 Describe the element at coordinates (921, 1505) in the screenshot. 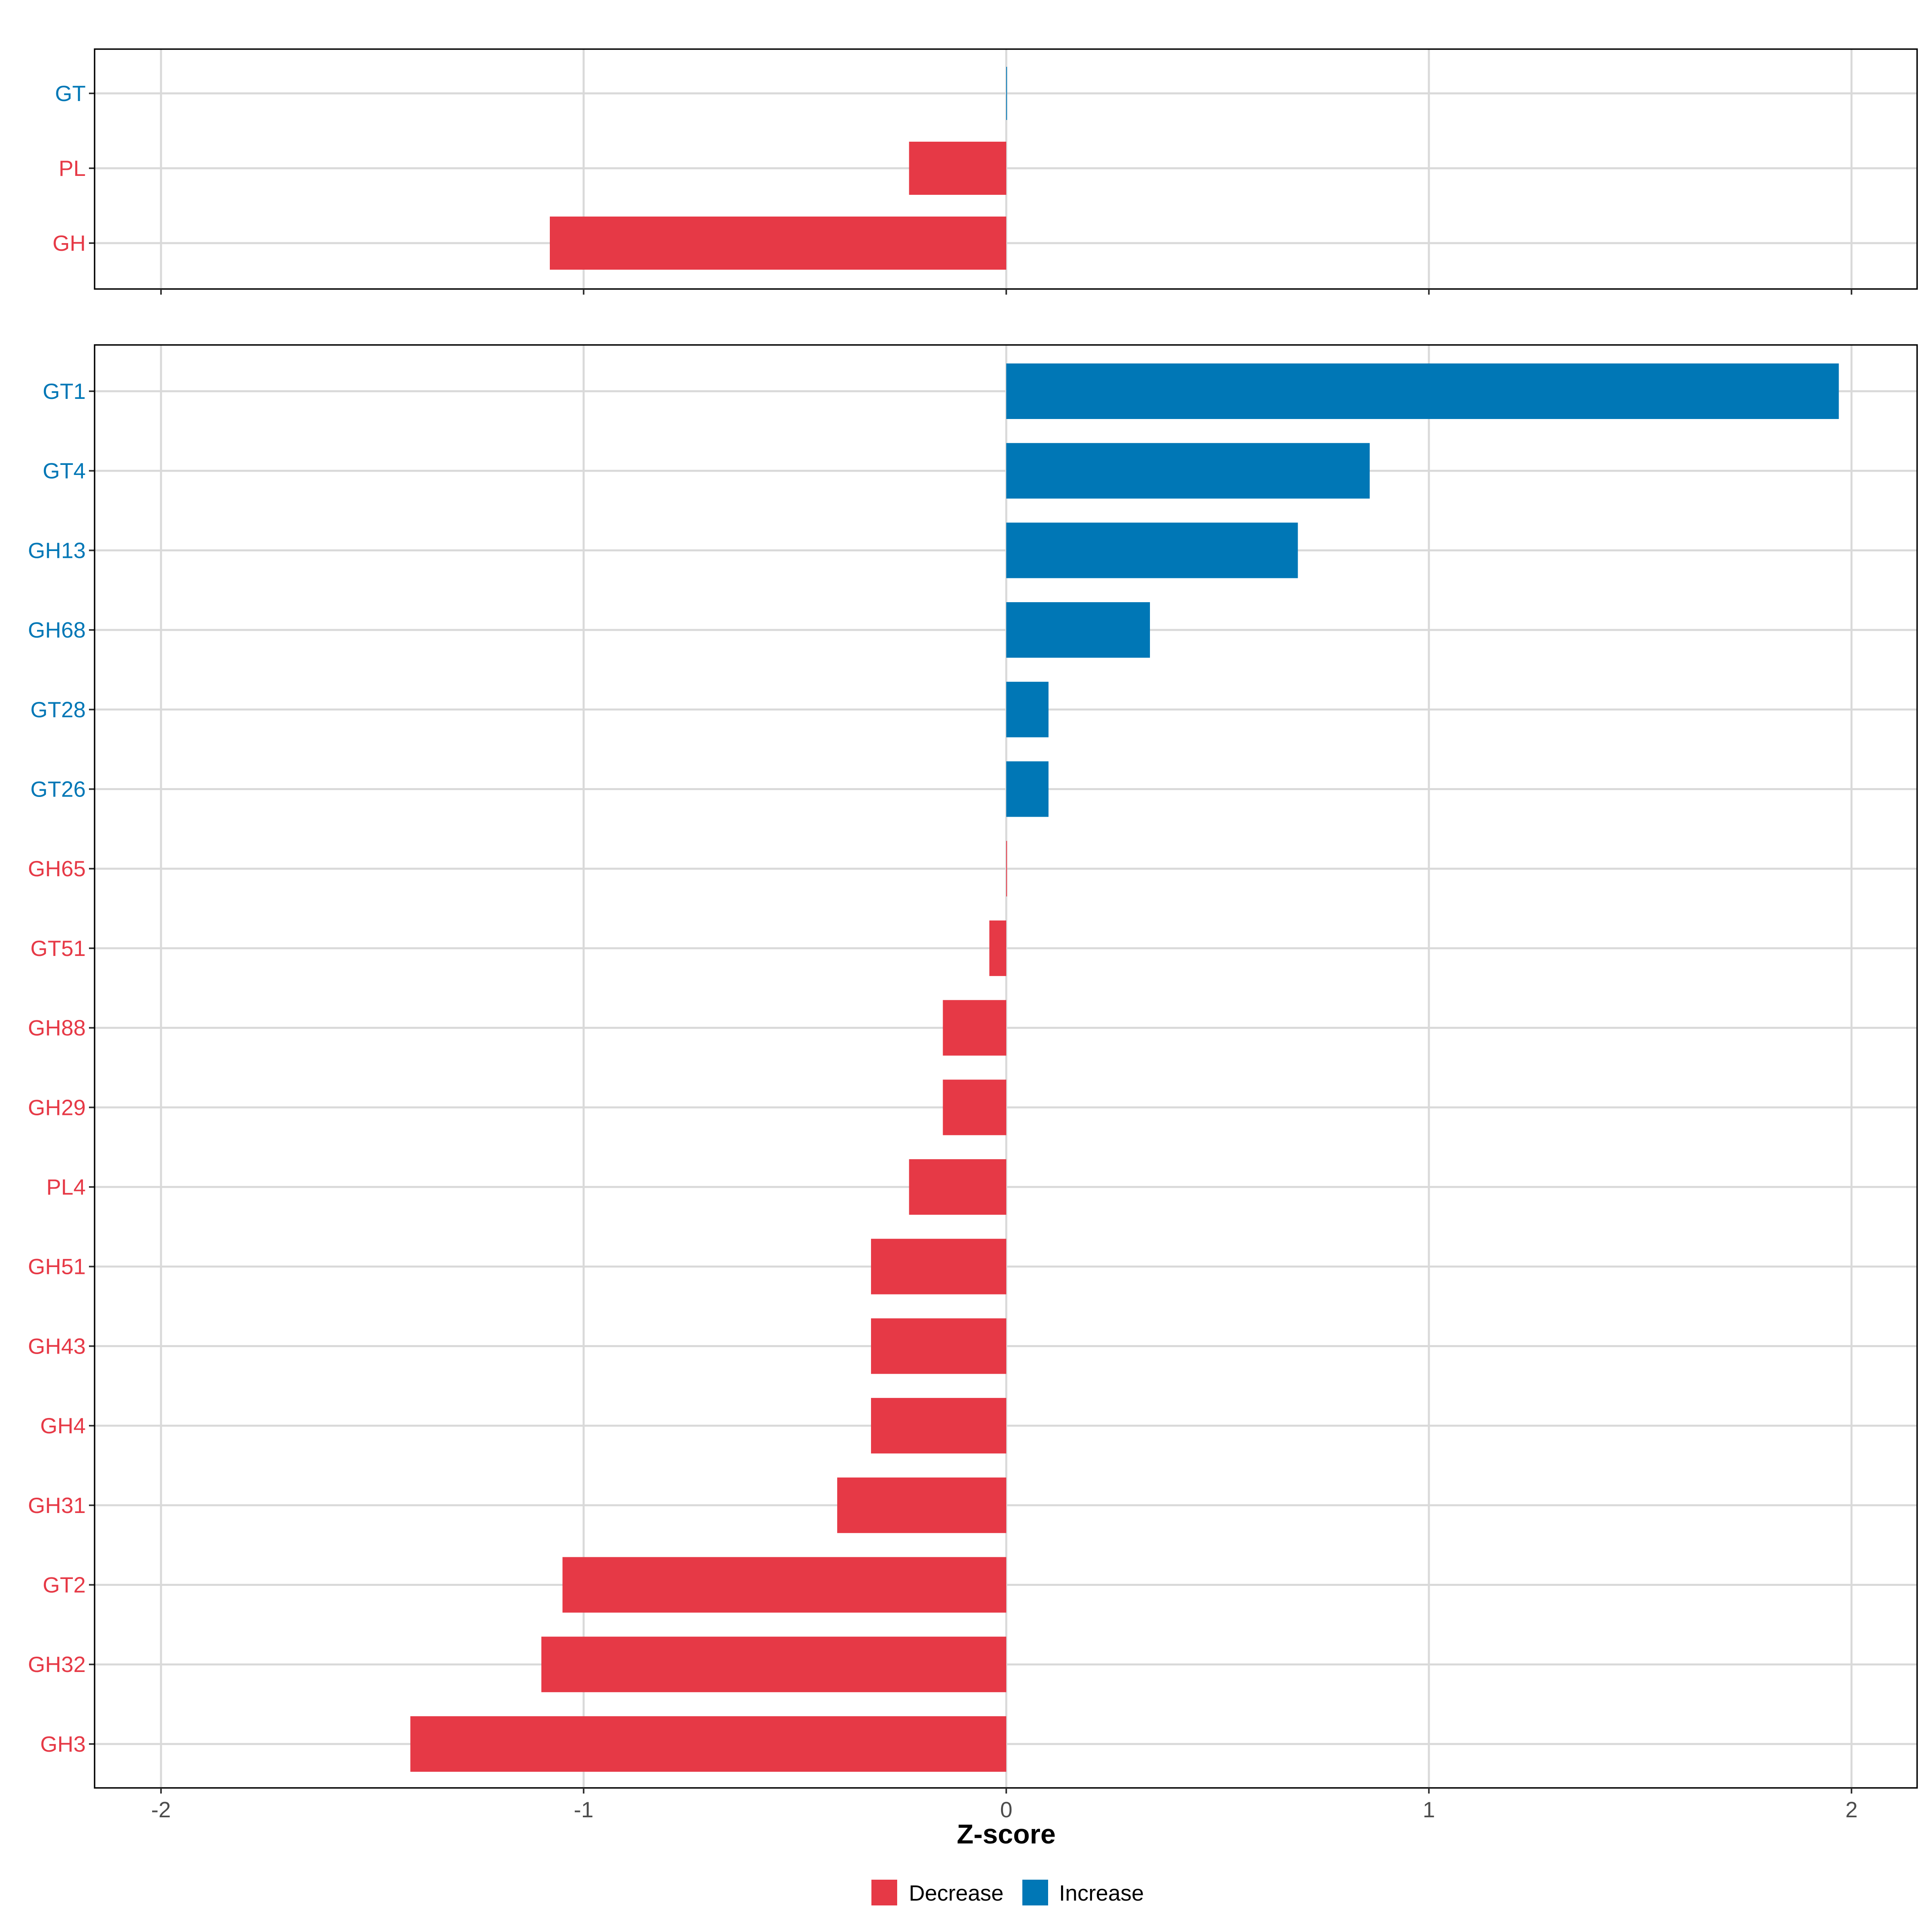

I see `bar-gh31` at that location.